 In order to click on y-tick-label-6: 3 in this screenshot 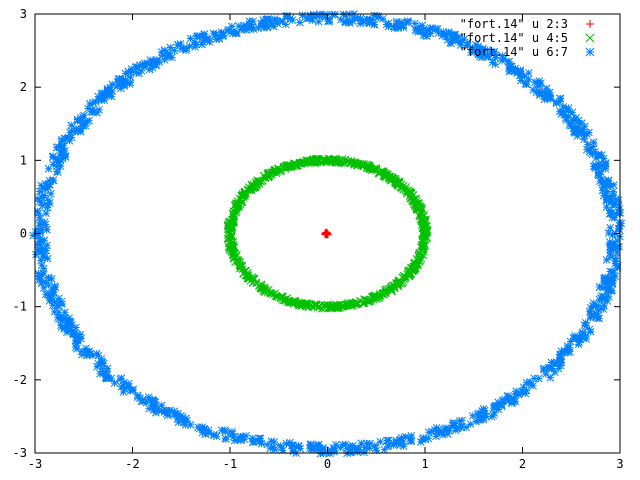, I will do `click(23, 14)`.